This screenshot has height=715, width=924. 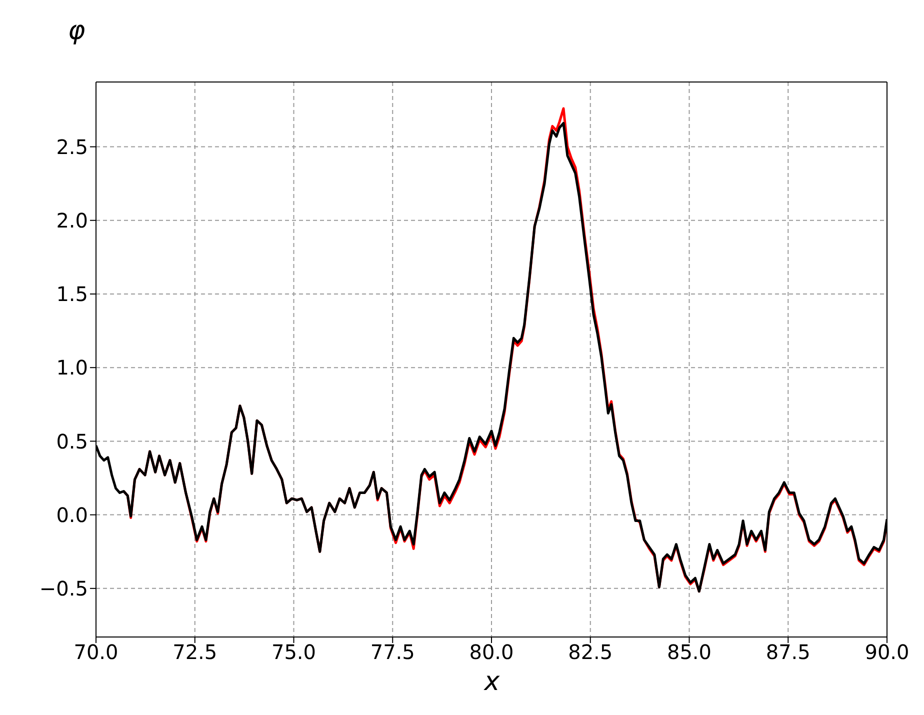 I want to click on x-tick-label: 75.0, so click(x=293, y=652).